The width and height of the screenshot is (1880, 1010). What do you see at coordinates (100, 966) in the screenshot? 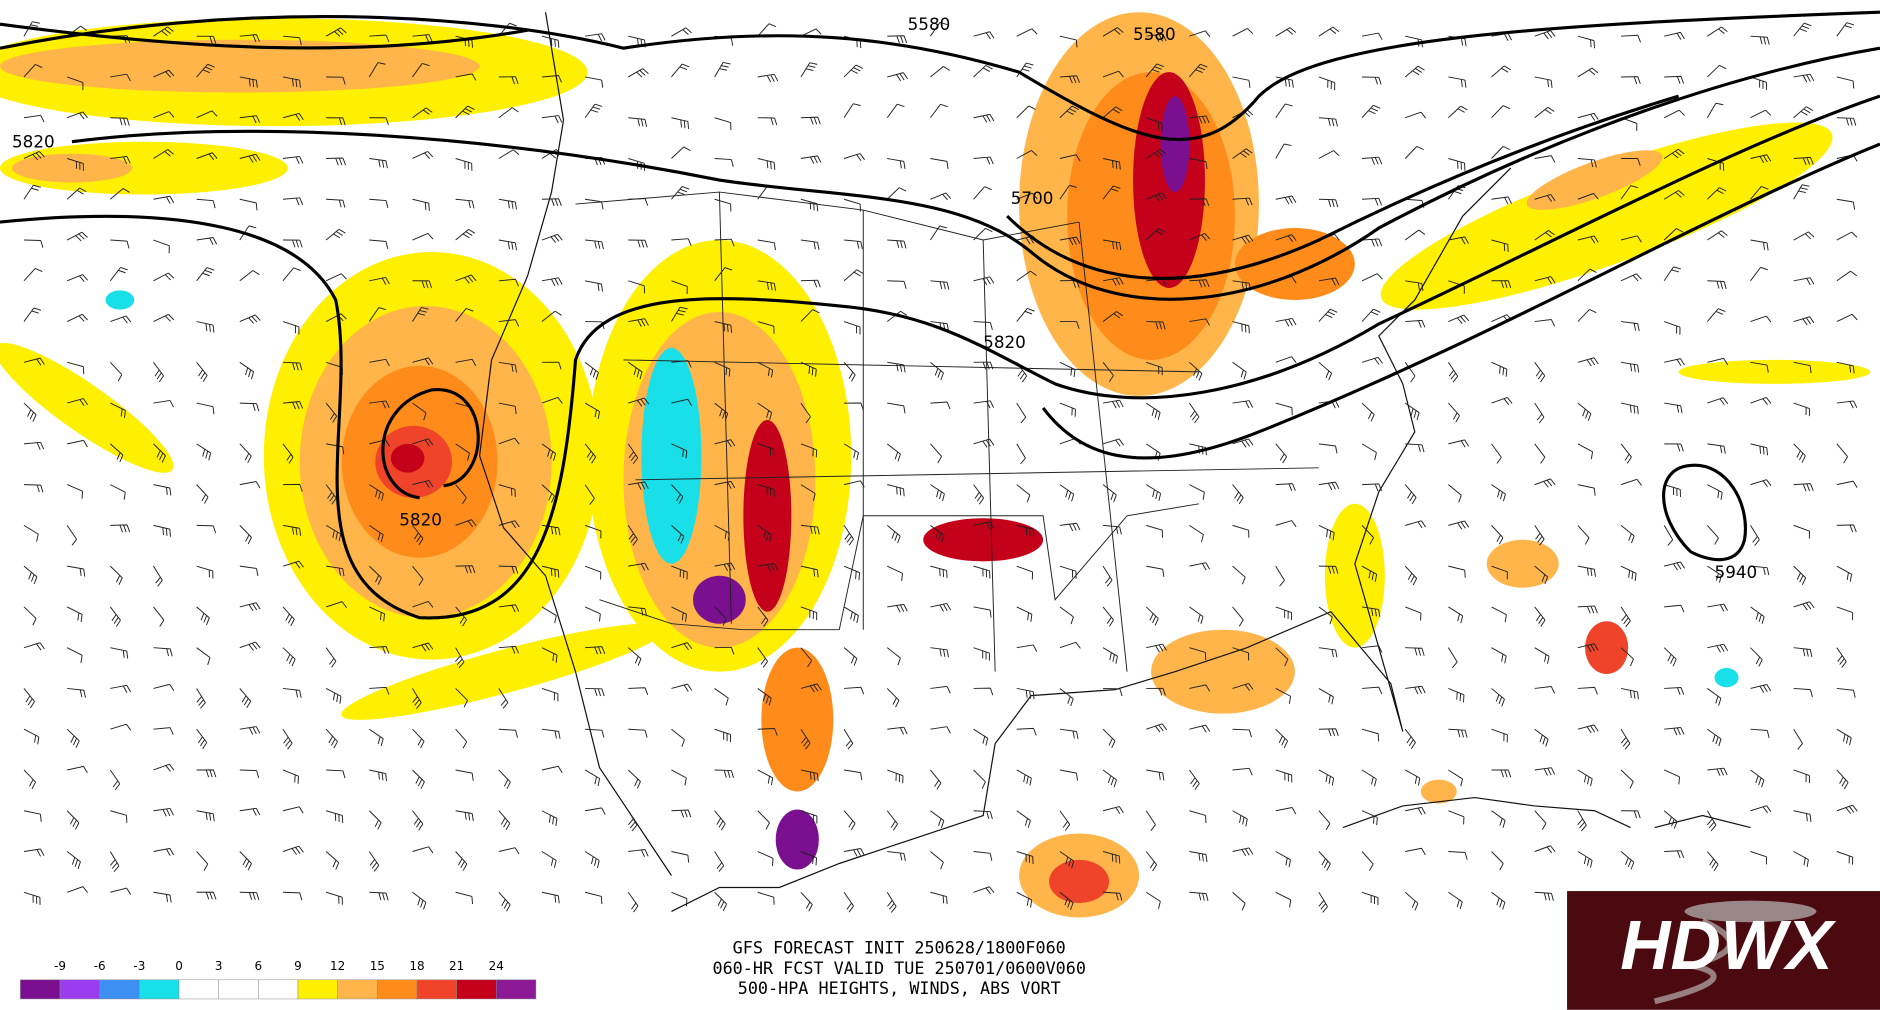
I see `colorbar-tick-label: -6` at bounding box center [100, 966].